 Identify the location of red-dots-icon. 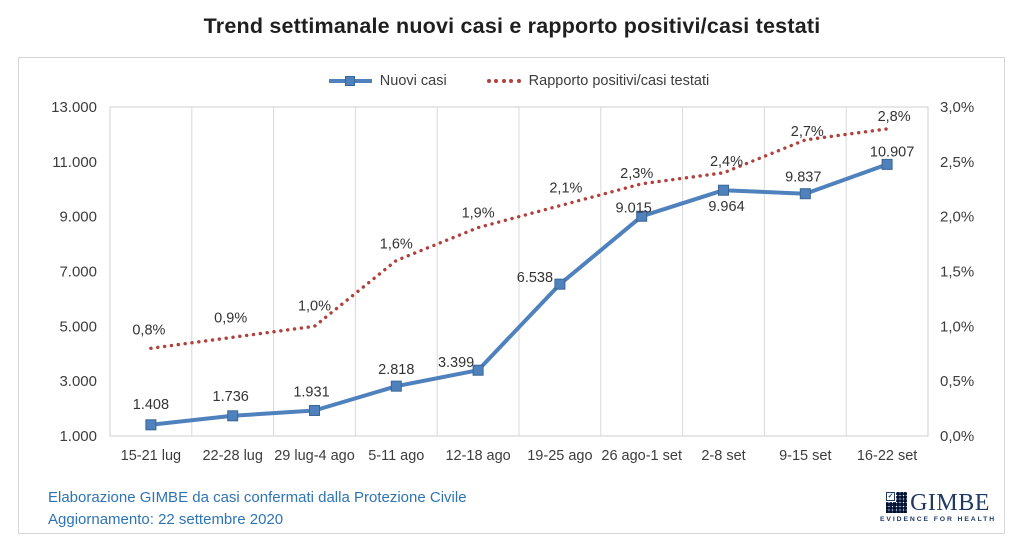
(503, 81).